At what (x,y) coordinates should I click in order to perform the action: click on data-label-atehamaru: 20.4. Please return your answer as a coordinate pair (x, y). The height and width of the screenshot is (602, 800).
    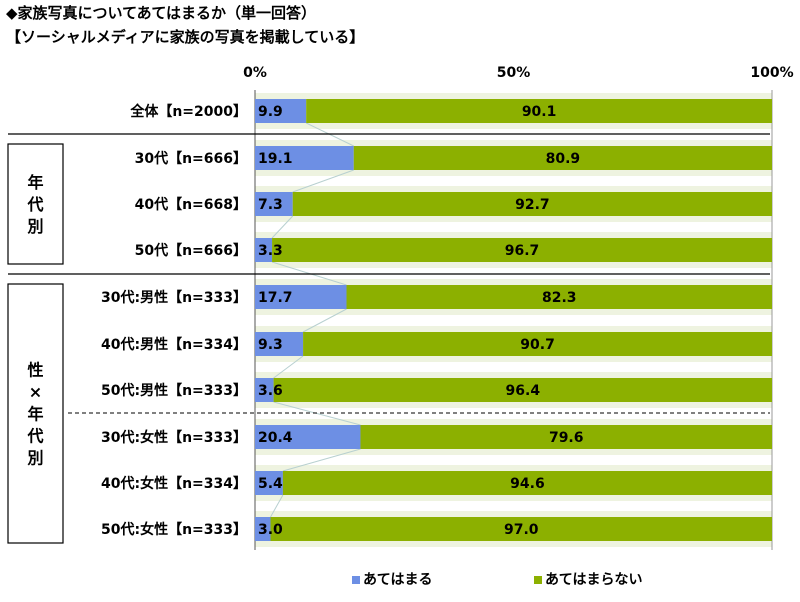
    Looking at the image, I should click on (275, 438).